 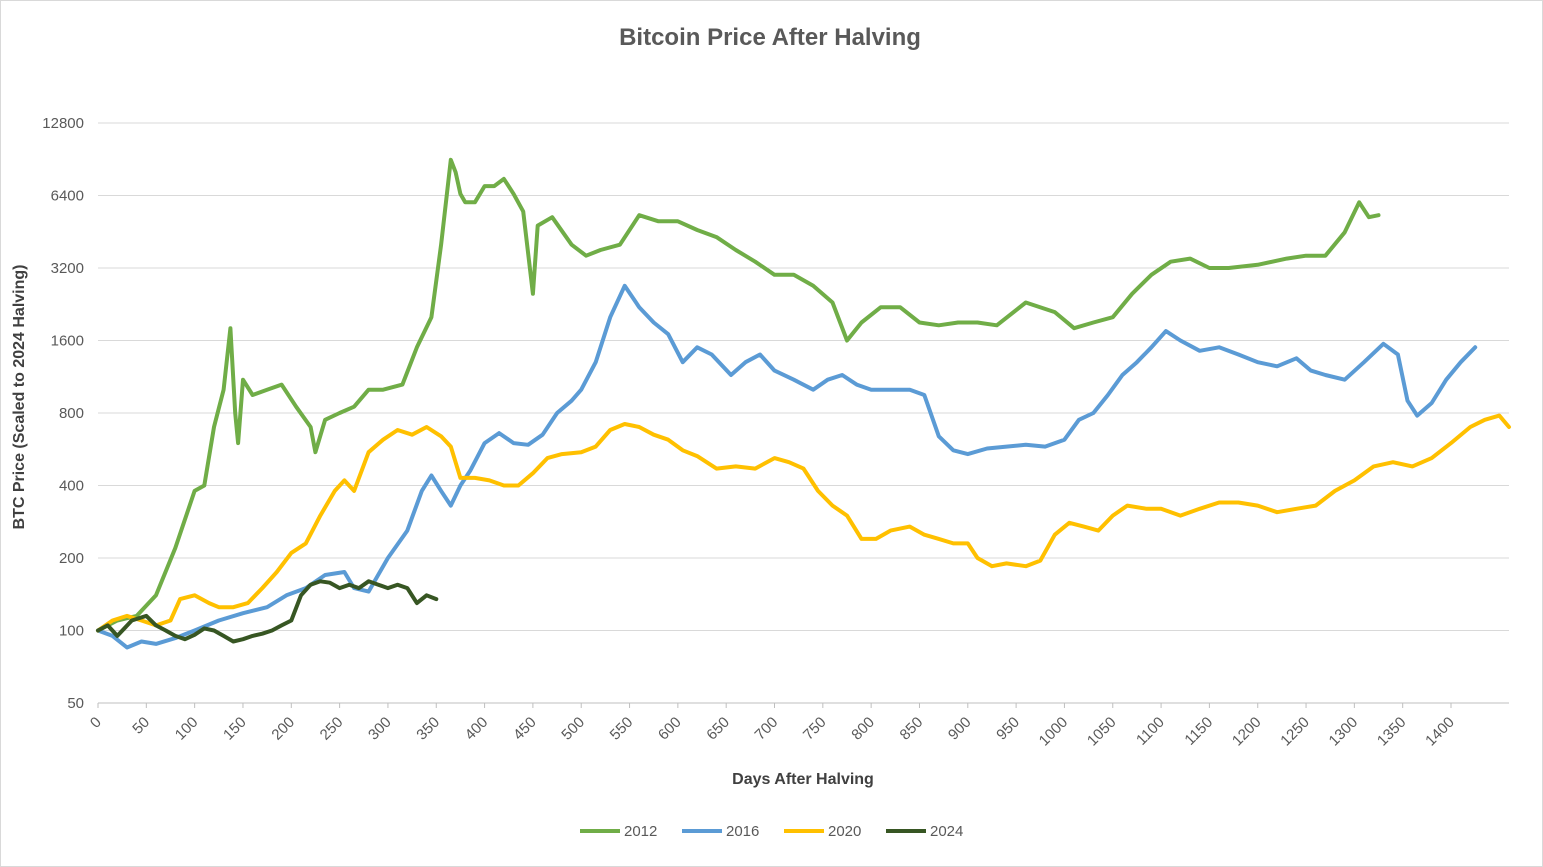 What do you see at coordinates (1198, 731) in the screenshot?
I see `x-tick-label-23: 1150` at bounding box center [1198, 731].